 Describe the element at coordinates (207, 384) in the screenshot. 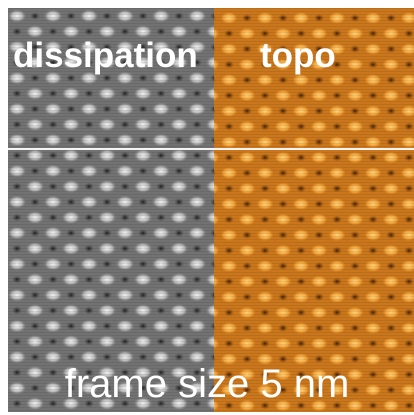

I see `frame-size-caption: frame size 5 nm` at that location.